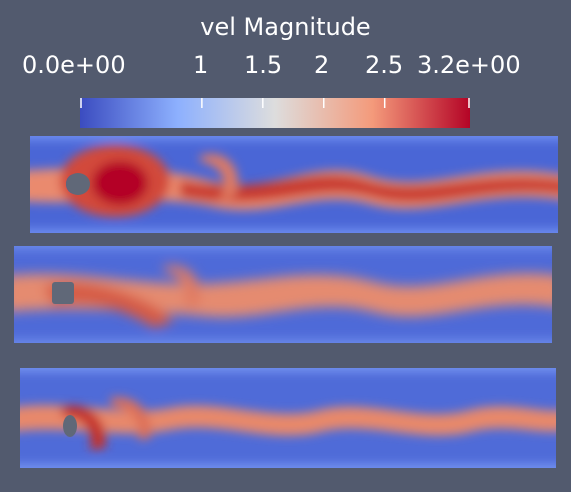 The width and height of the screenshot is (571, 492). Describe the element at coordinates (74, 65) in the screenshot. I see `tick-label-0: 0.0e+00` at that location.